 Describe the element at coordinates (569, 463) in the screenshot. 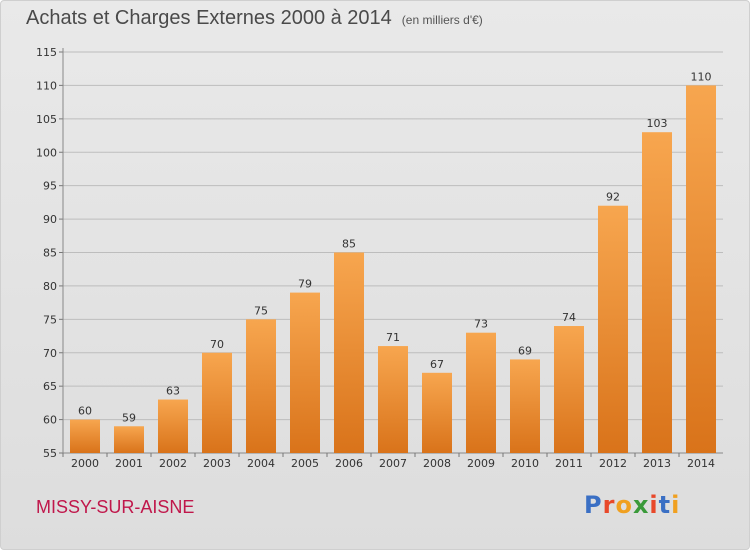

I see `x-tick-label: 2011` at that location.